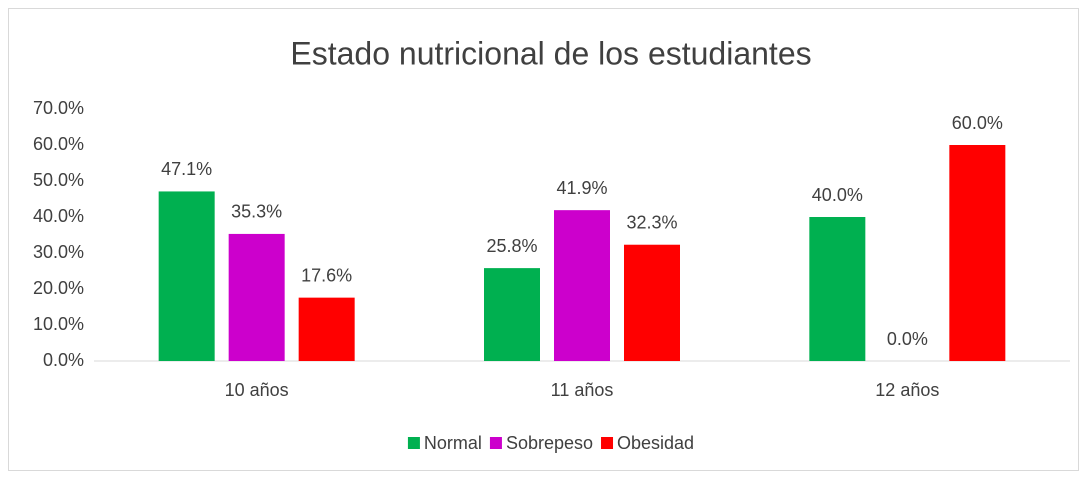 This screenshot has width=1088, height=480. What do you see at coordinates (651, 222) in the screenshot?
I see `data-label: 32.3%` at bounding box center [651, 222].